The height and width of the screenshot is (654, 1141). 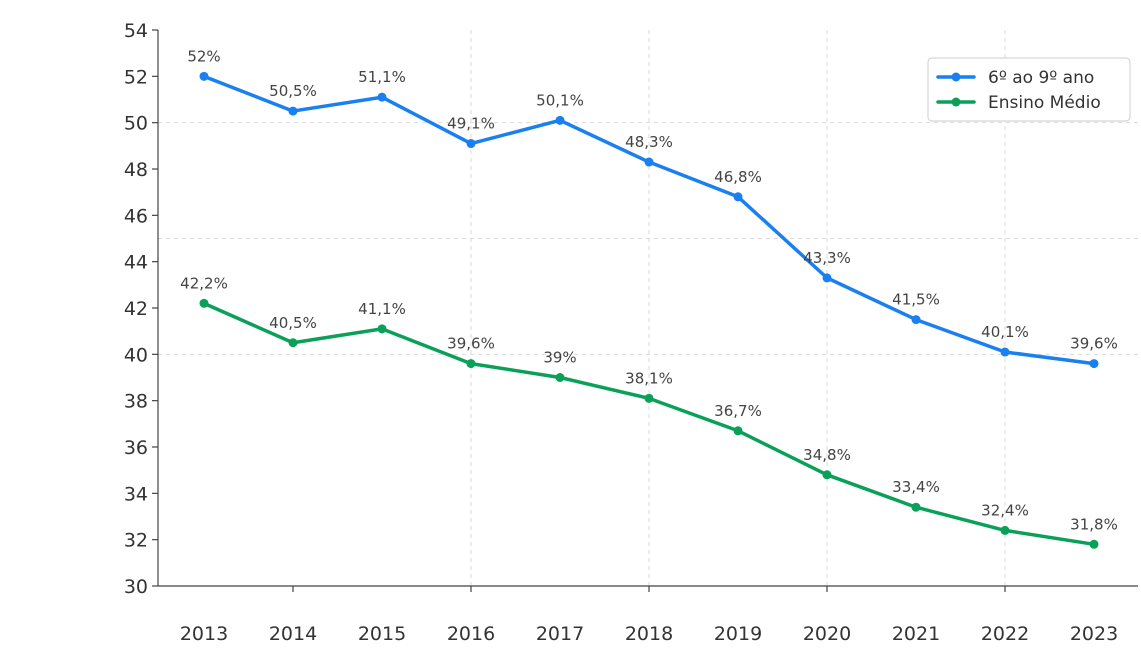 I want to click on x-tick-label: 2023, so click(x=1094, y=634).